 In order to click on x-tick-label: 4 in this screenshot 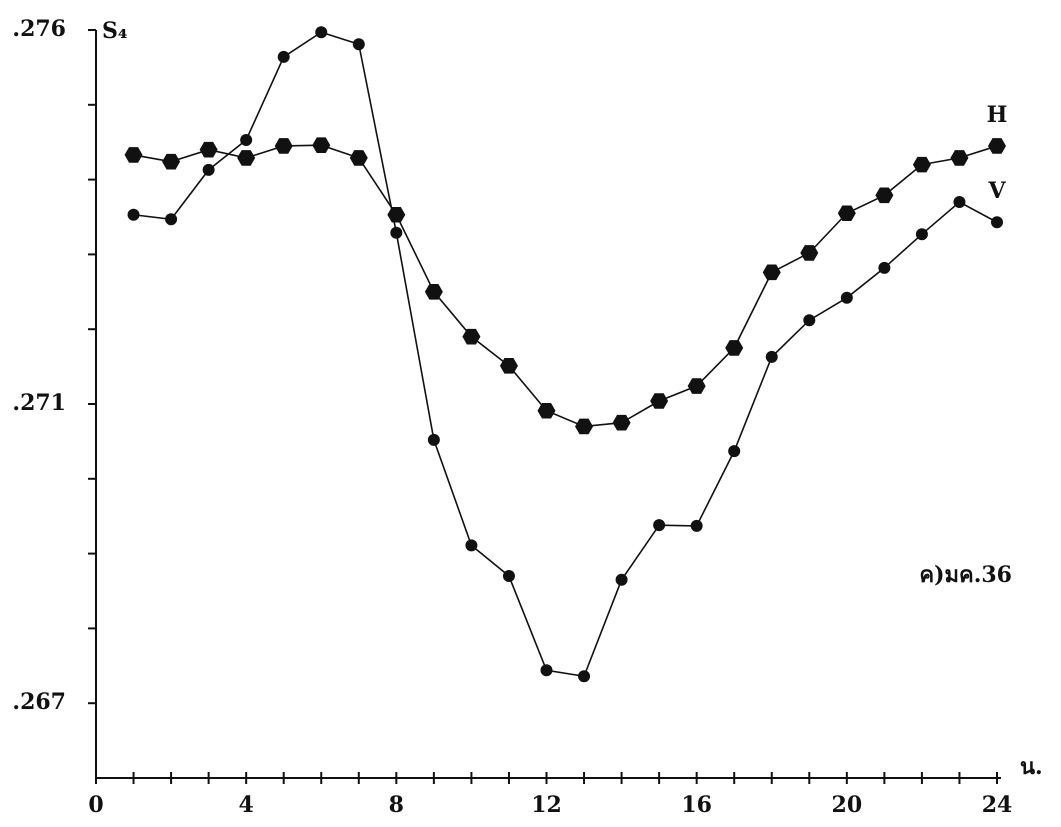, I will do `click(246, 805)`.